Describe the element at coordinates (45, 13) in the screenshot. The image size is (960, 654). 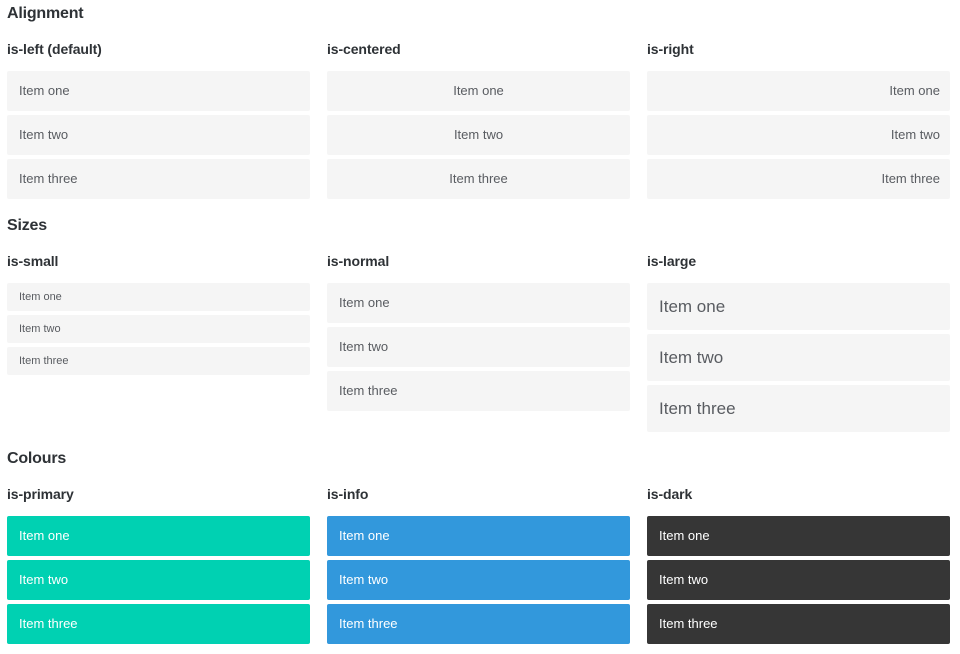
I see `section-title-alignment: Alignment` at that location.